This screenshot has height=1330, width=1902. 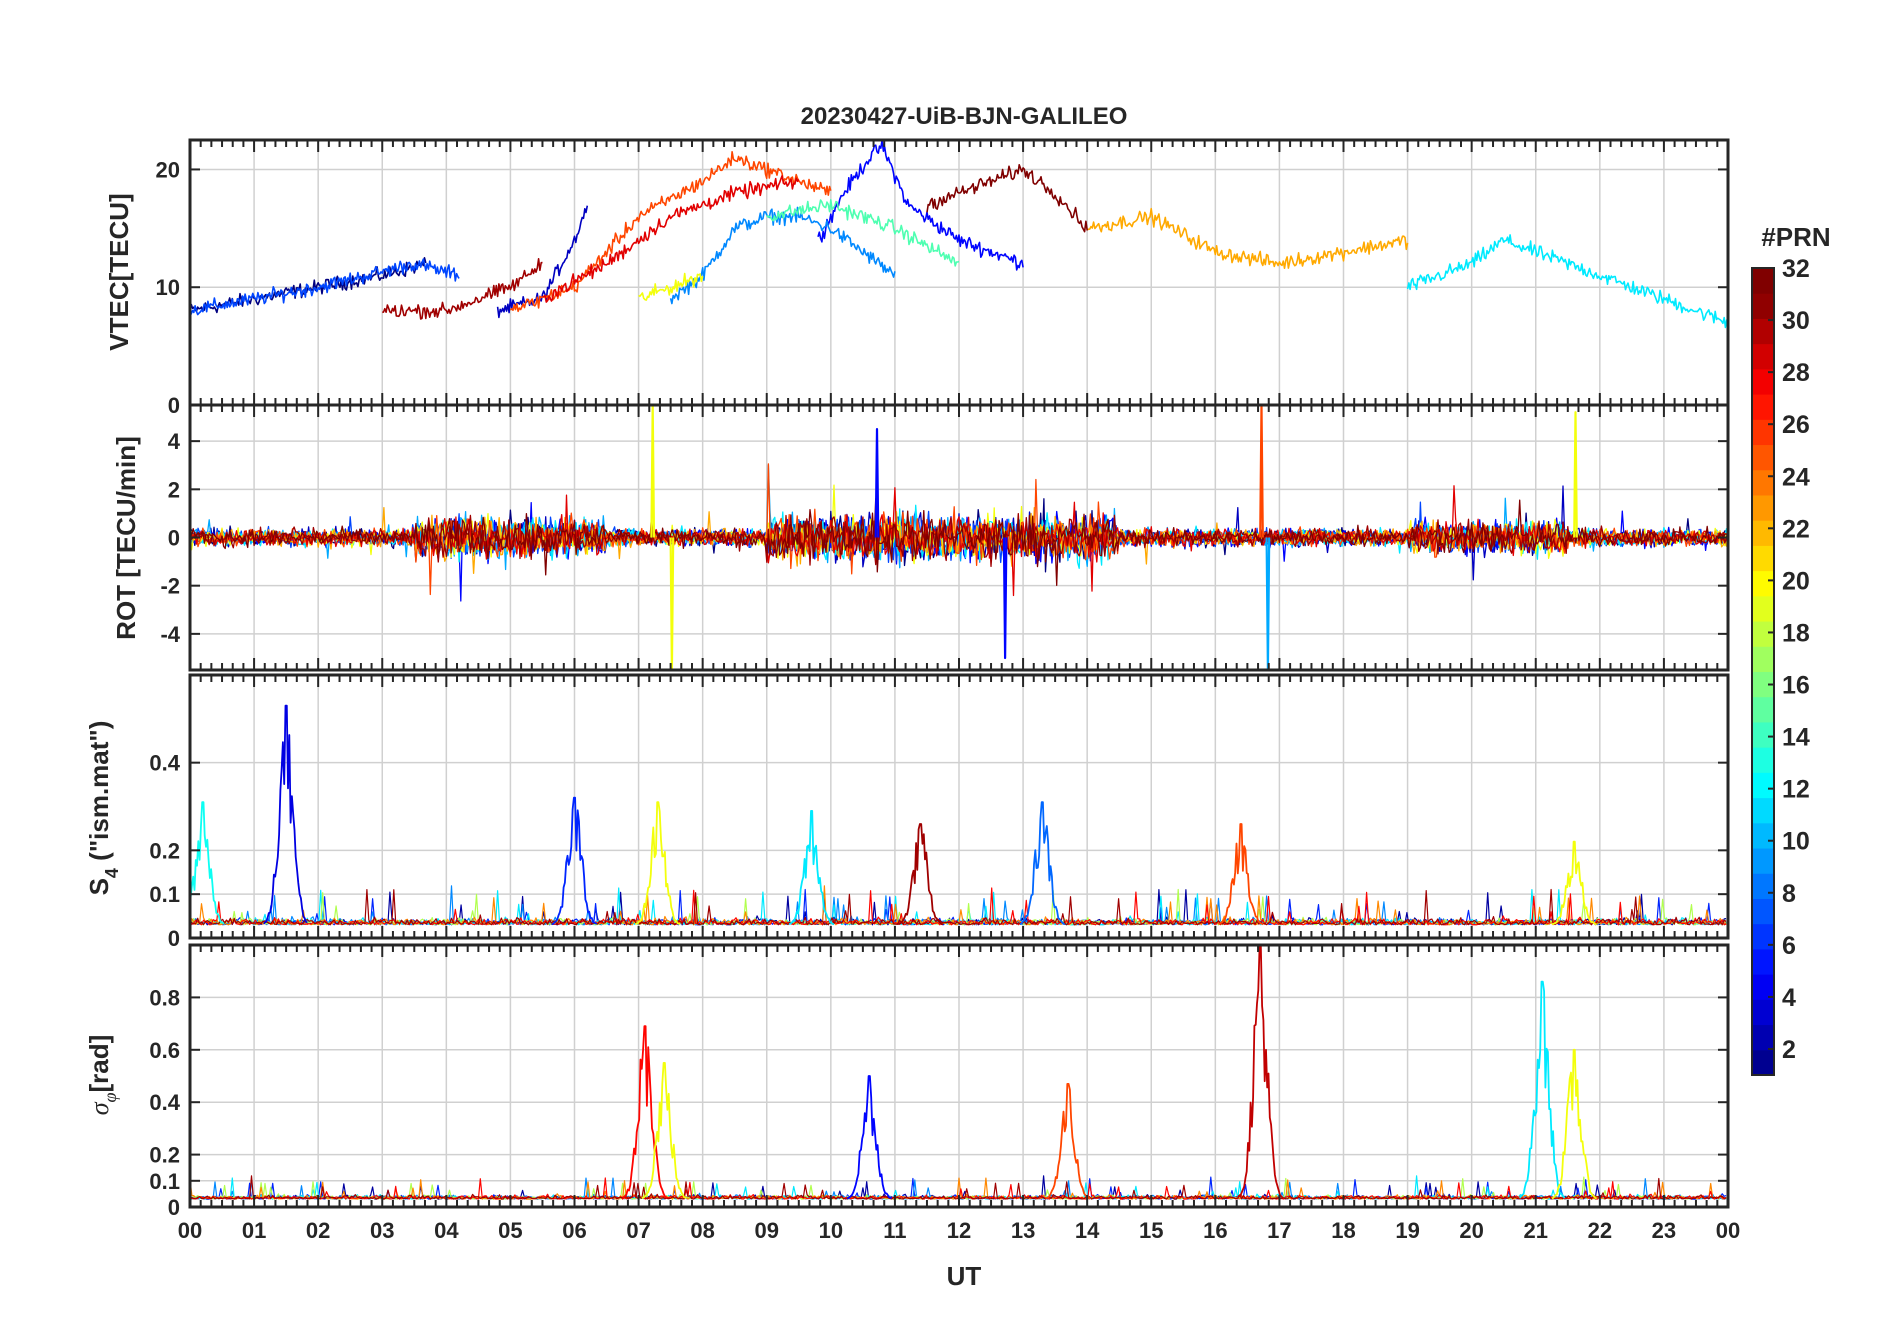 What do you see at coordinates (1796, 373) in the screenshot?
I see `colorbar-tick-label: 28` at bounding box center [1796, 373].